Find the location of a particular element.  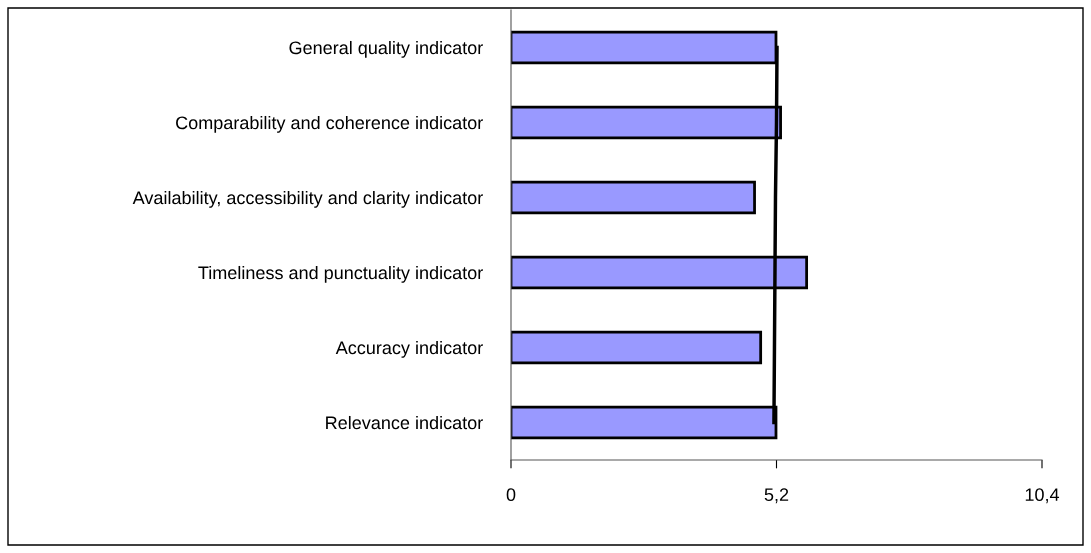

x-tick-label: 5,2 is located at coordinates (776, 496).